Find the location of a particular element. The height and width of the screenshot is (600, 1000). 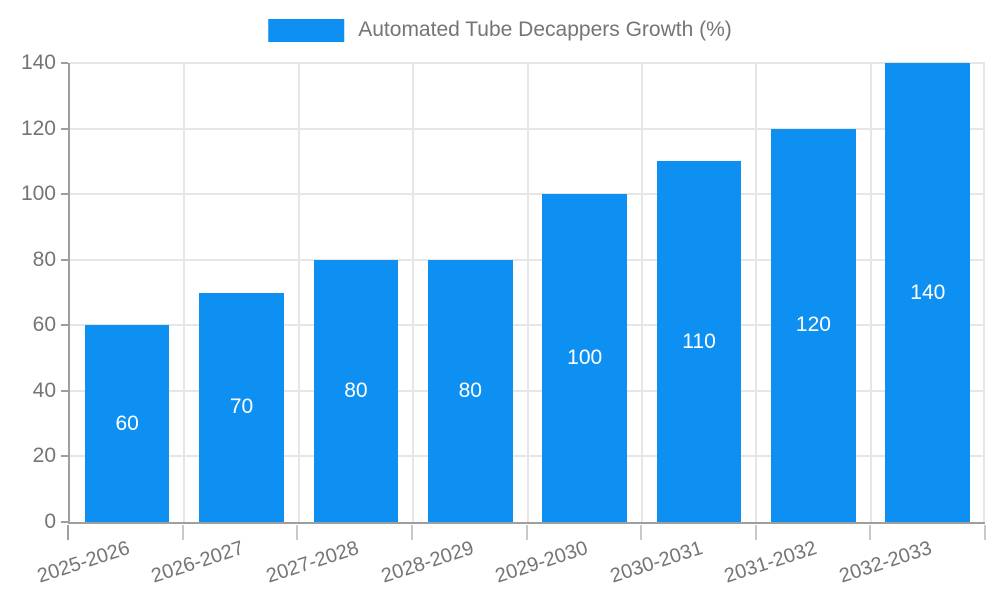

bar-value-label: 60 is located at coordinates (127, 423).